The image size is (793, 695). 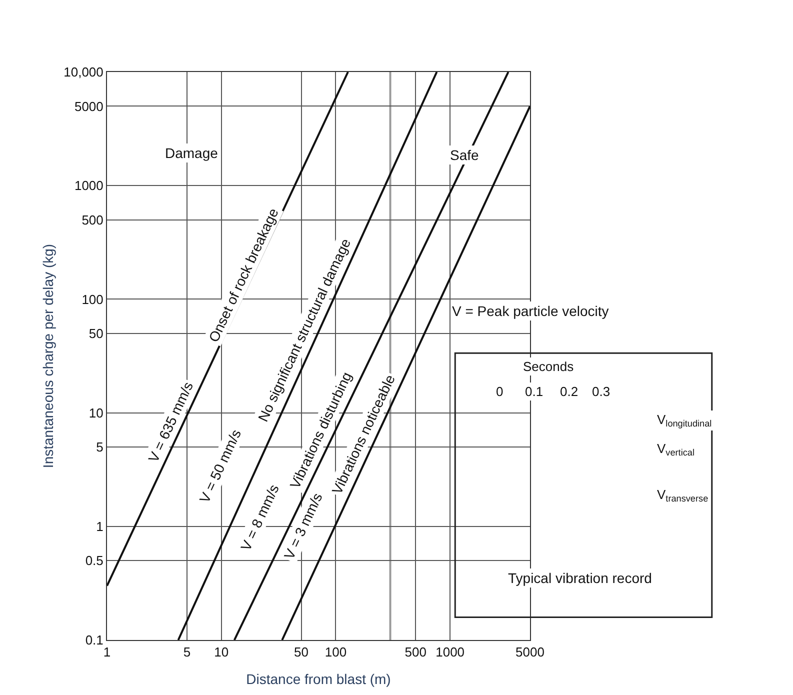 What do you see at coordinates (530, 652) in the screenshot?
I see `x-tick-label: 5000` at bounding box center [530, 652].